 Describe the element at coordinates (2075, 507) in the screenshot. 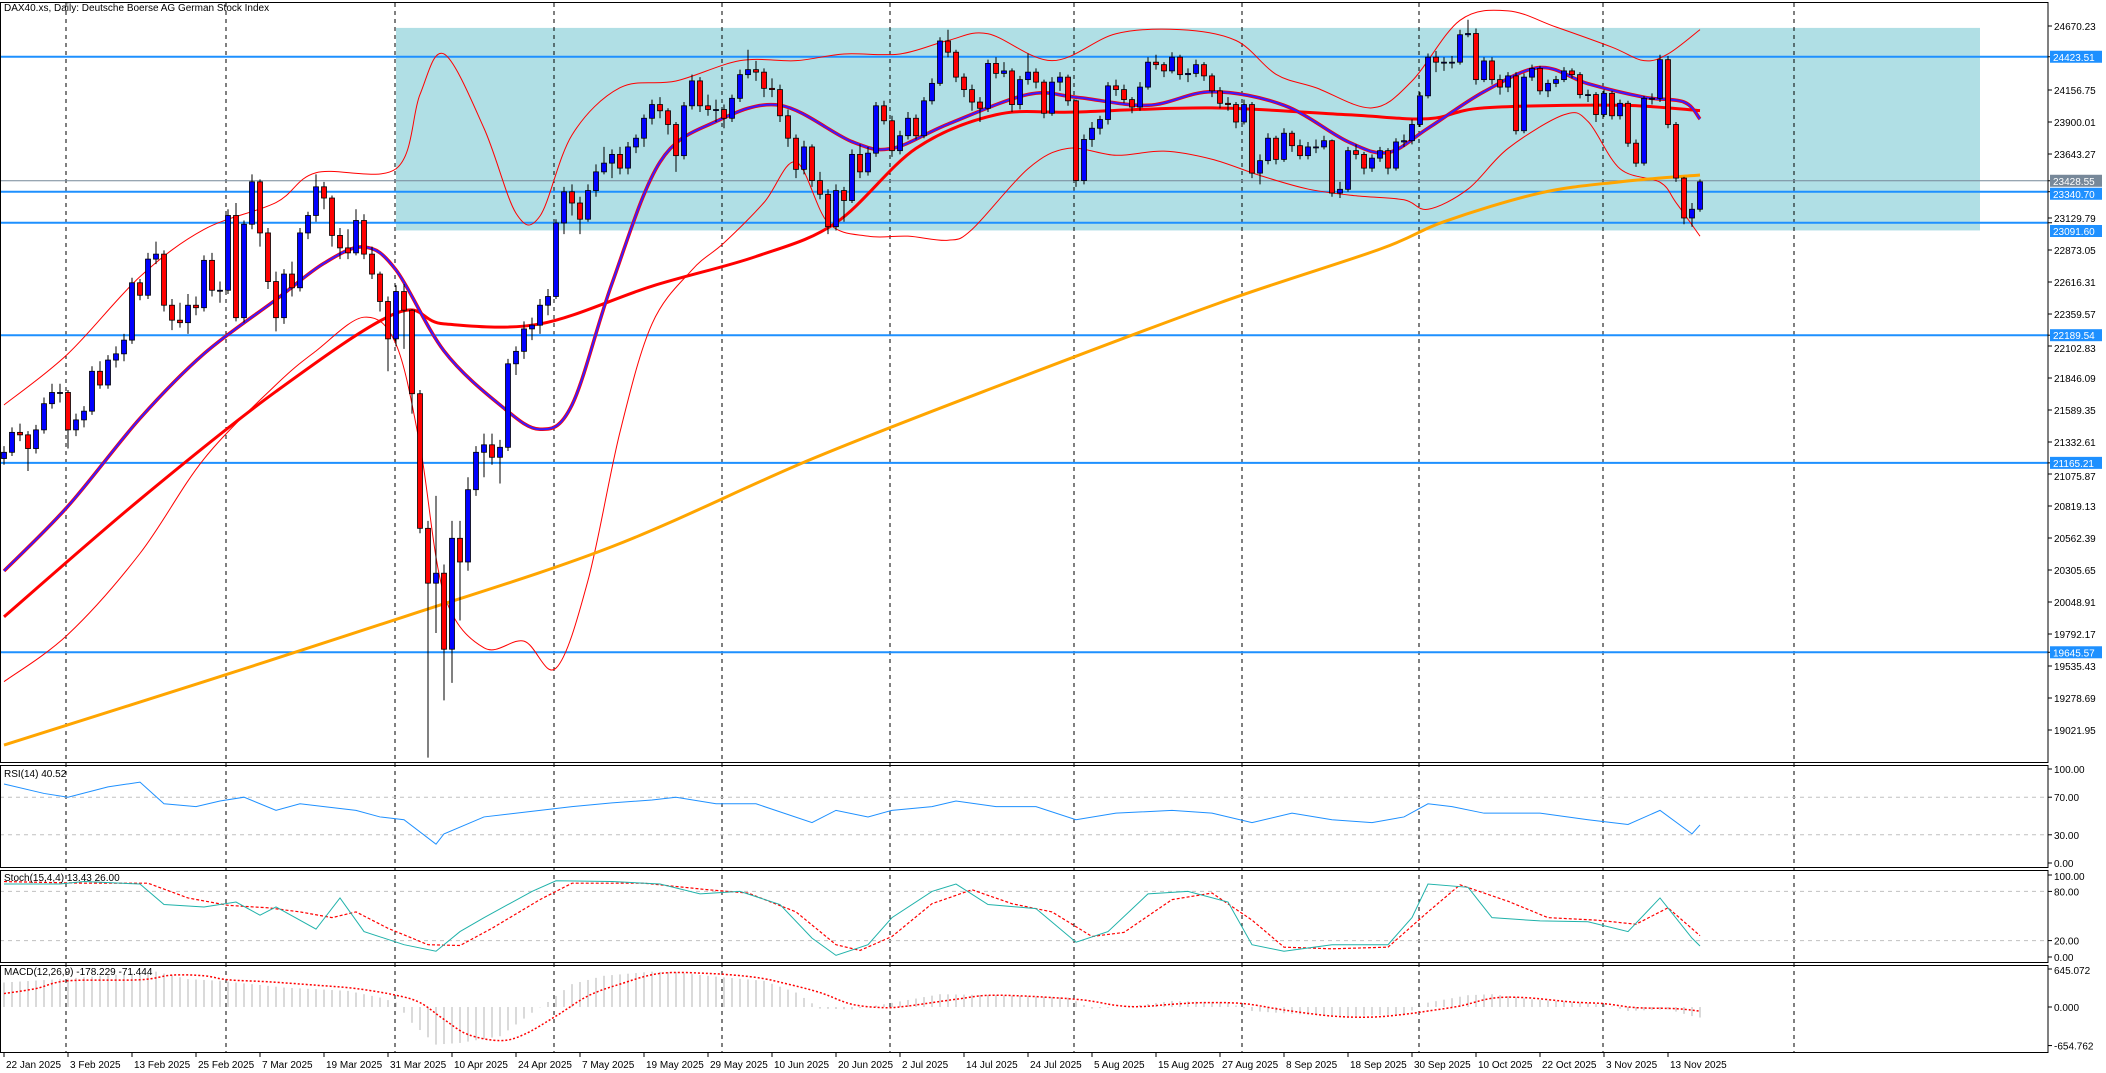

I see `price-tick-label: 20819.13` at that location.